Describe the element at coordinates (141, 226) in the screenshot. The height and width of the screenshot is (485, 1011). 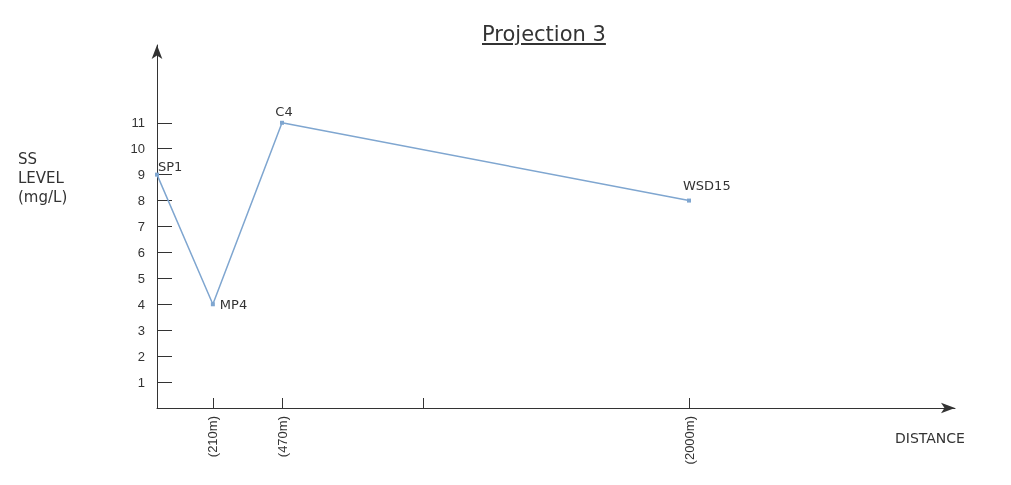
I see `y-tick-label: 7` at that location.